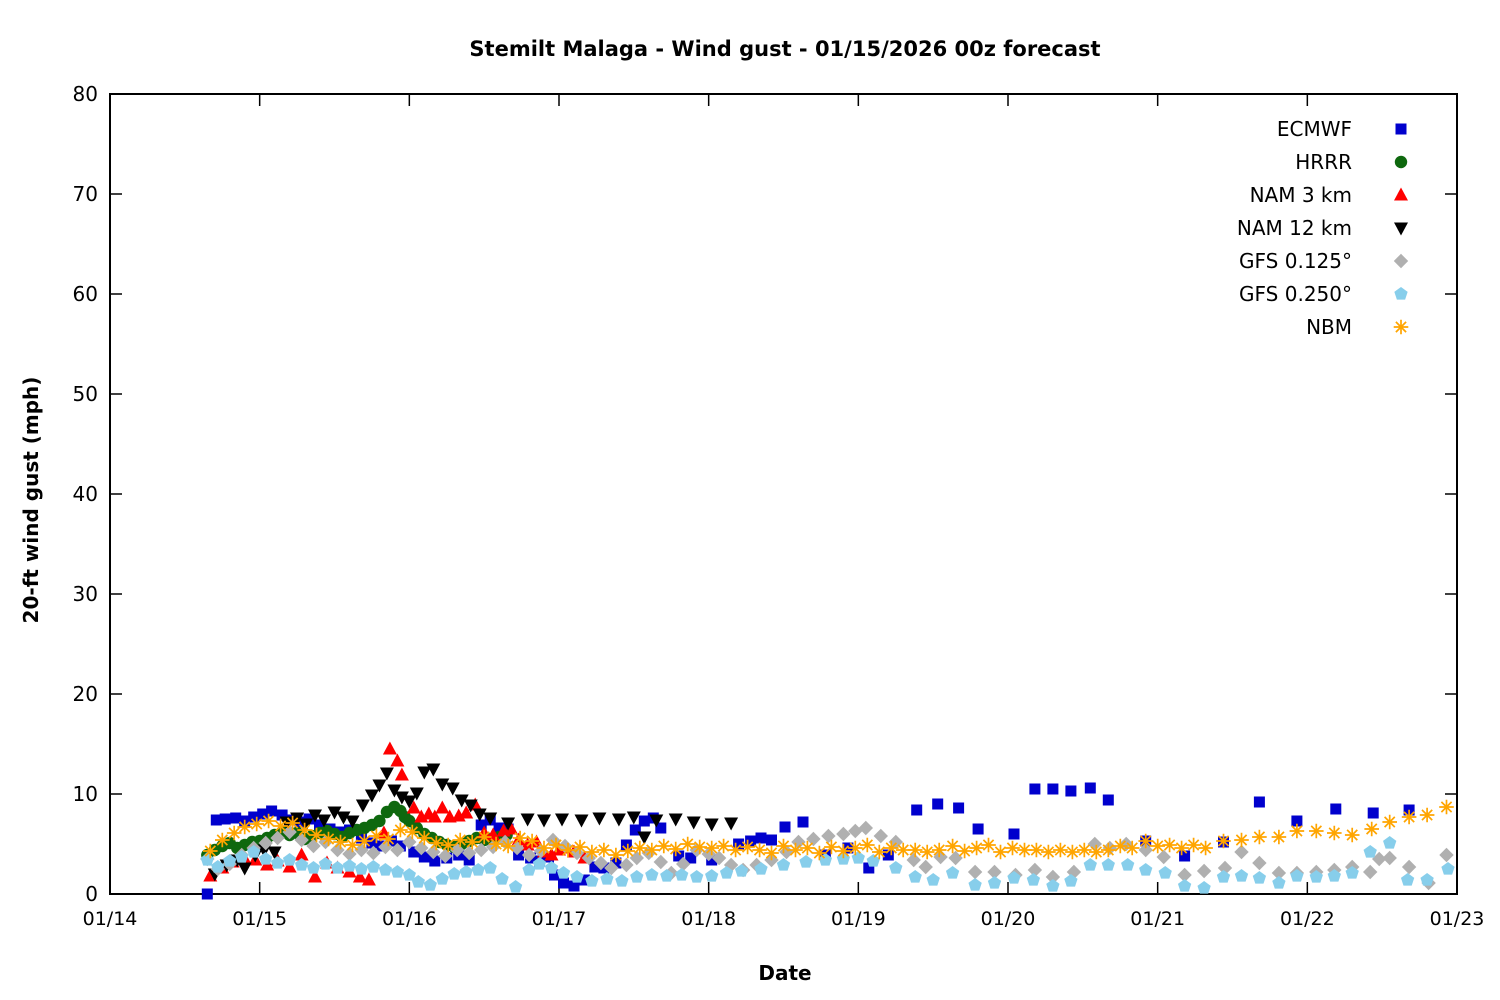 The width and height of the screenshot is (1500, 1000). I want to click on x-tick-label: 01/22, so click(1307, 919).